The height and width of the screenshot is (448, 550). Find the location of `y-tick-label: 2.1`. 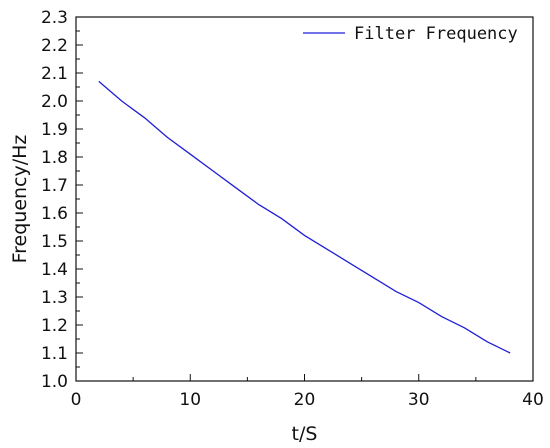

y-tick-label: 2.1 is located at coordinates (54, 74).